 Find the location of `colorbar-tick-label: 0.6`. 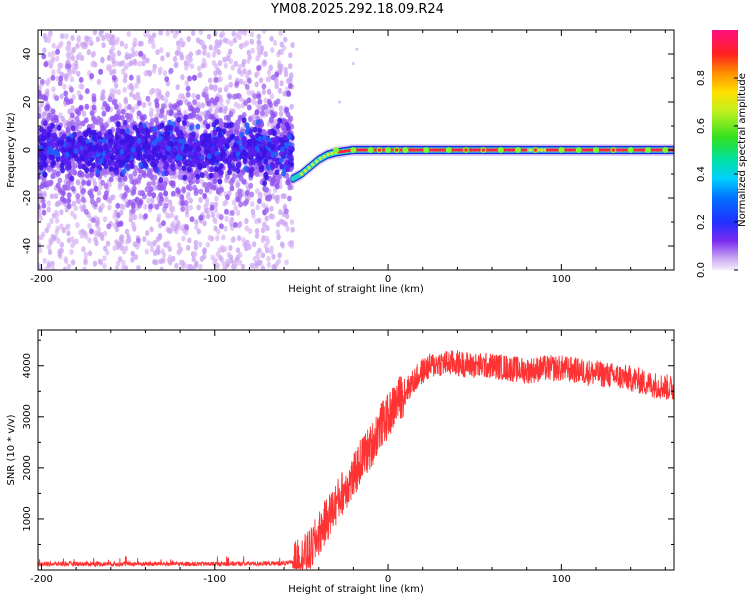

colorbar-tick-label: 0.6 is located at coordinates (701, 126).